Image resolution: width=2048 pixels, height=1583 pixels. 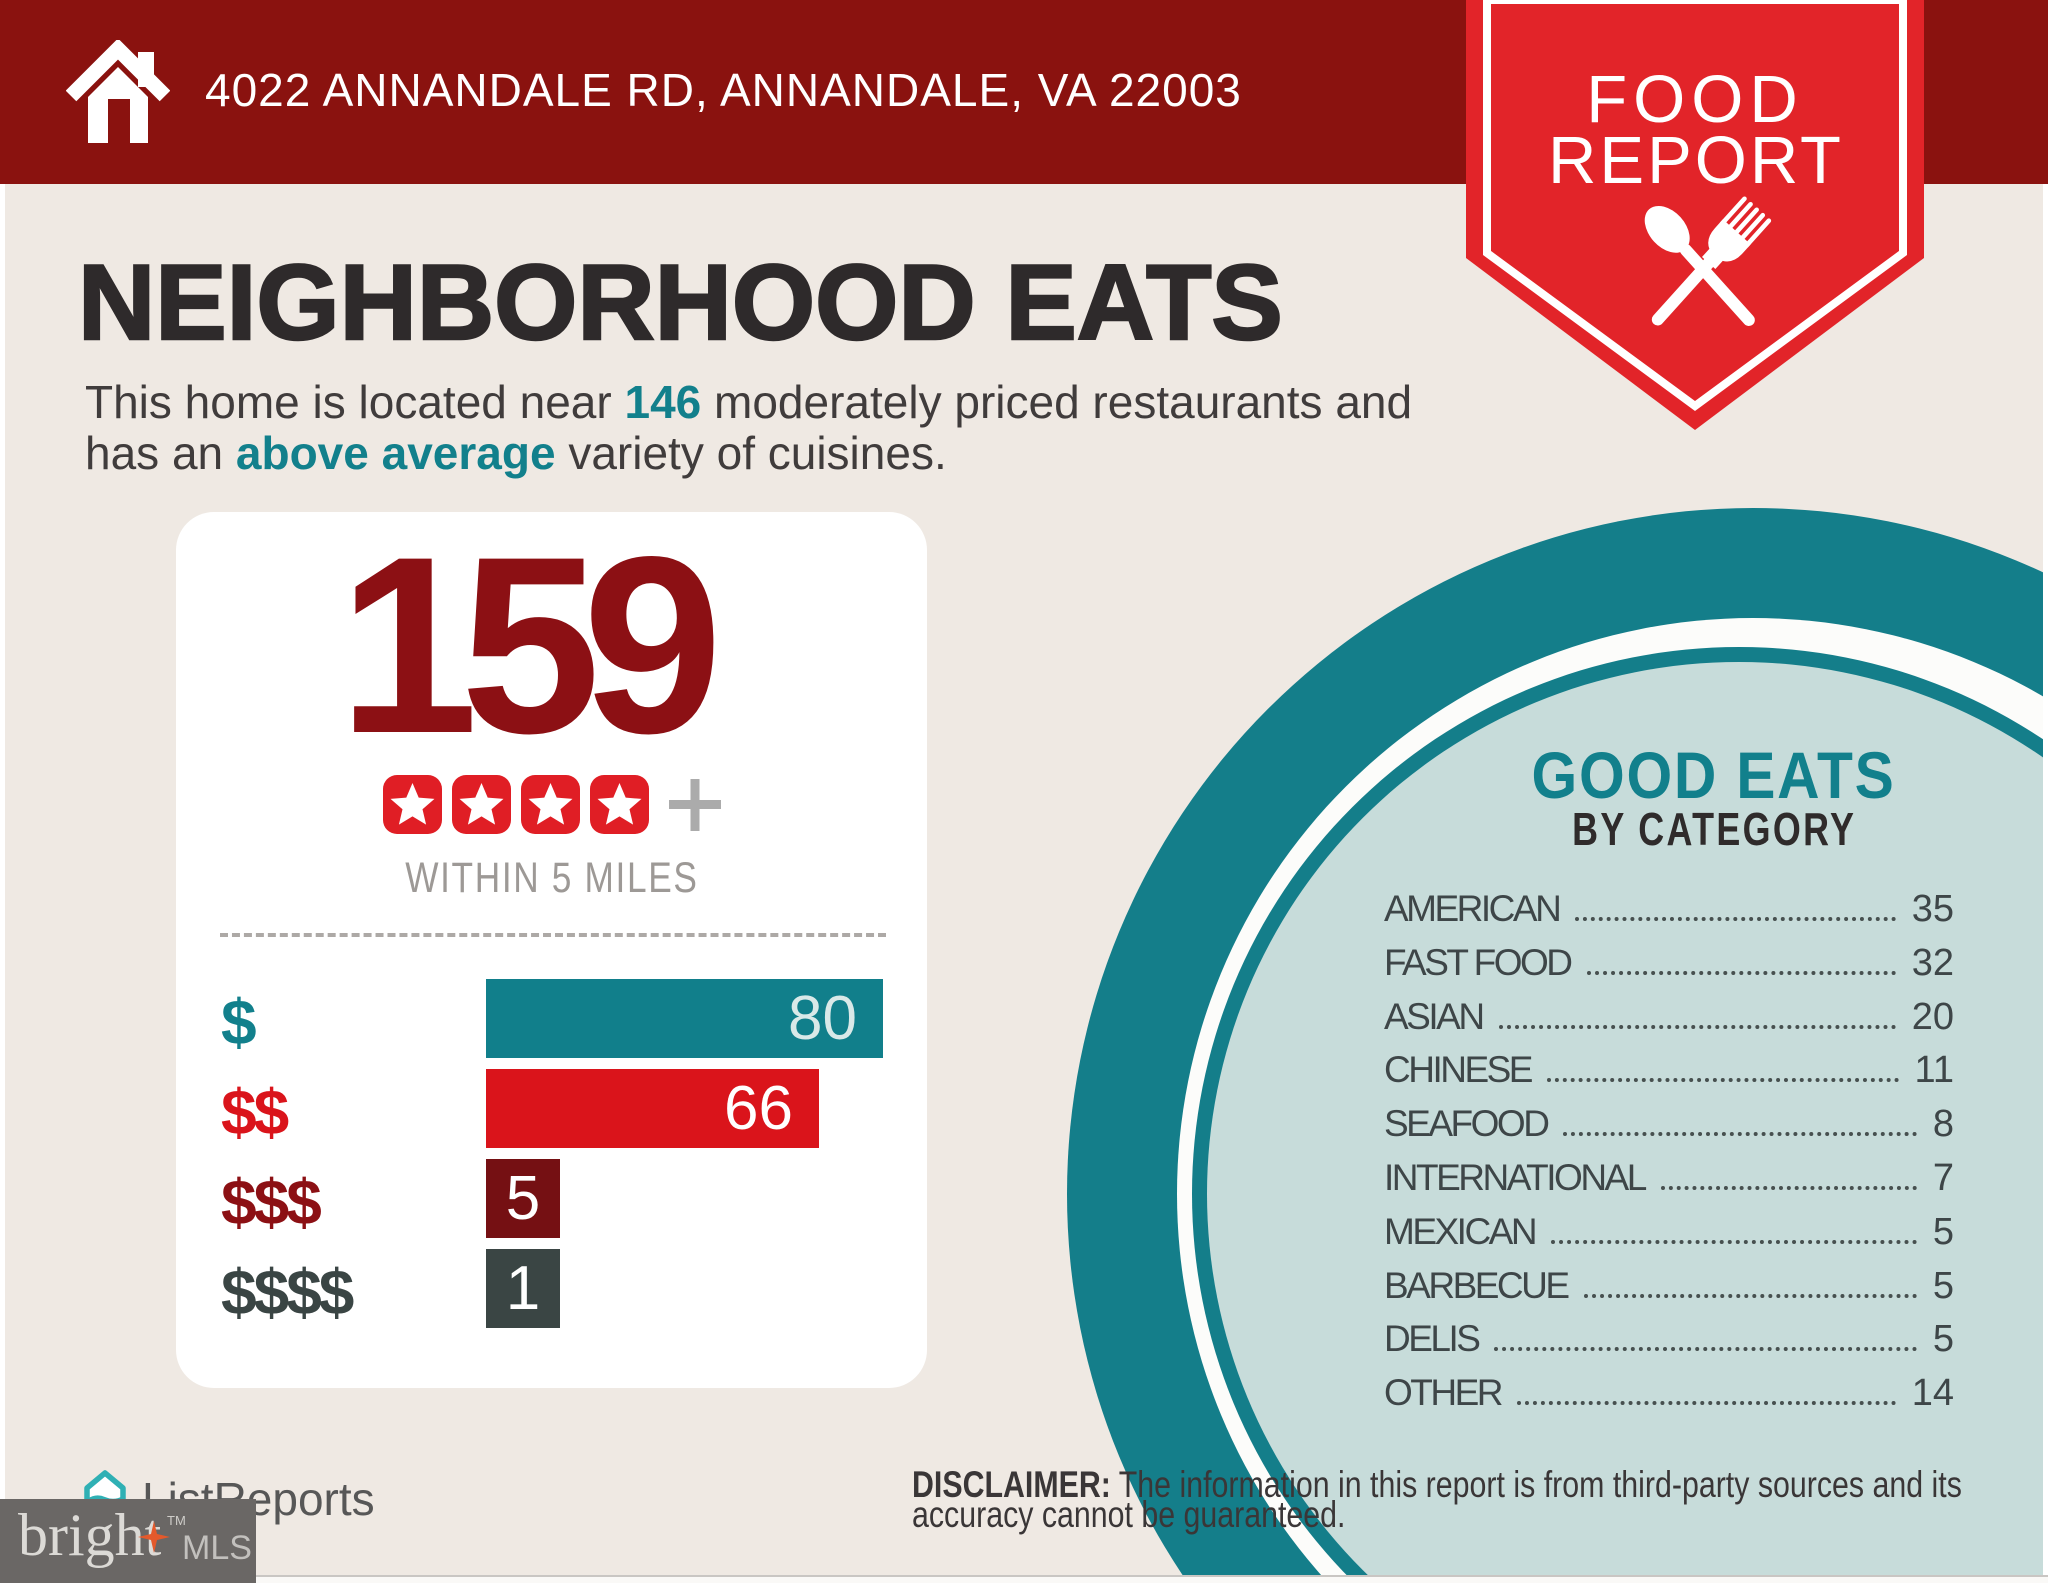 I want to click on svg-text: REPORT, so click(x=1696, y=160).